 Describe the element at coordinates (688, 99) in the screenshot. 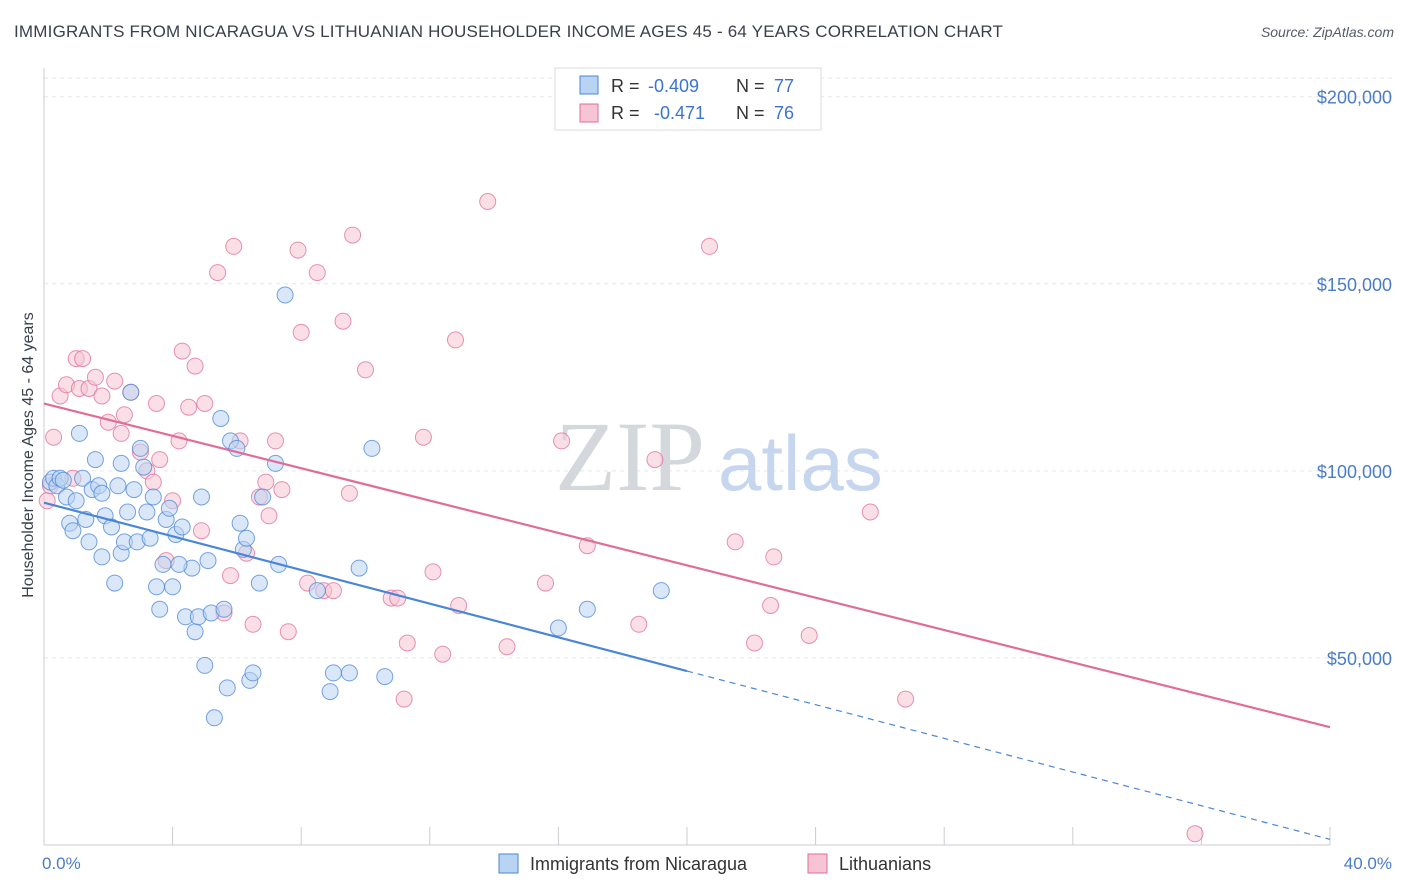

I see `legend-box: R = -0.409 N = 77 R = -0.471 N = 76` at that location.